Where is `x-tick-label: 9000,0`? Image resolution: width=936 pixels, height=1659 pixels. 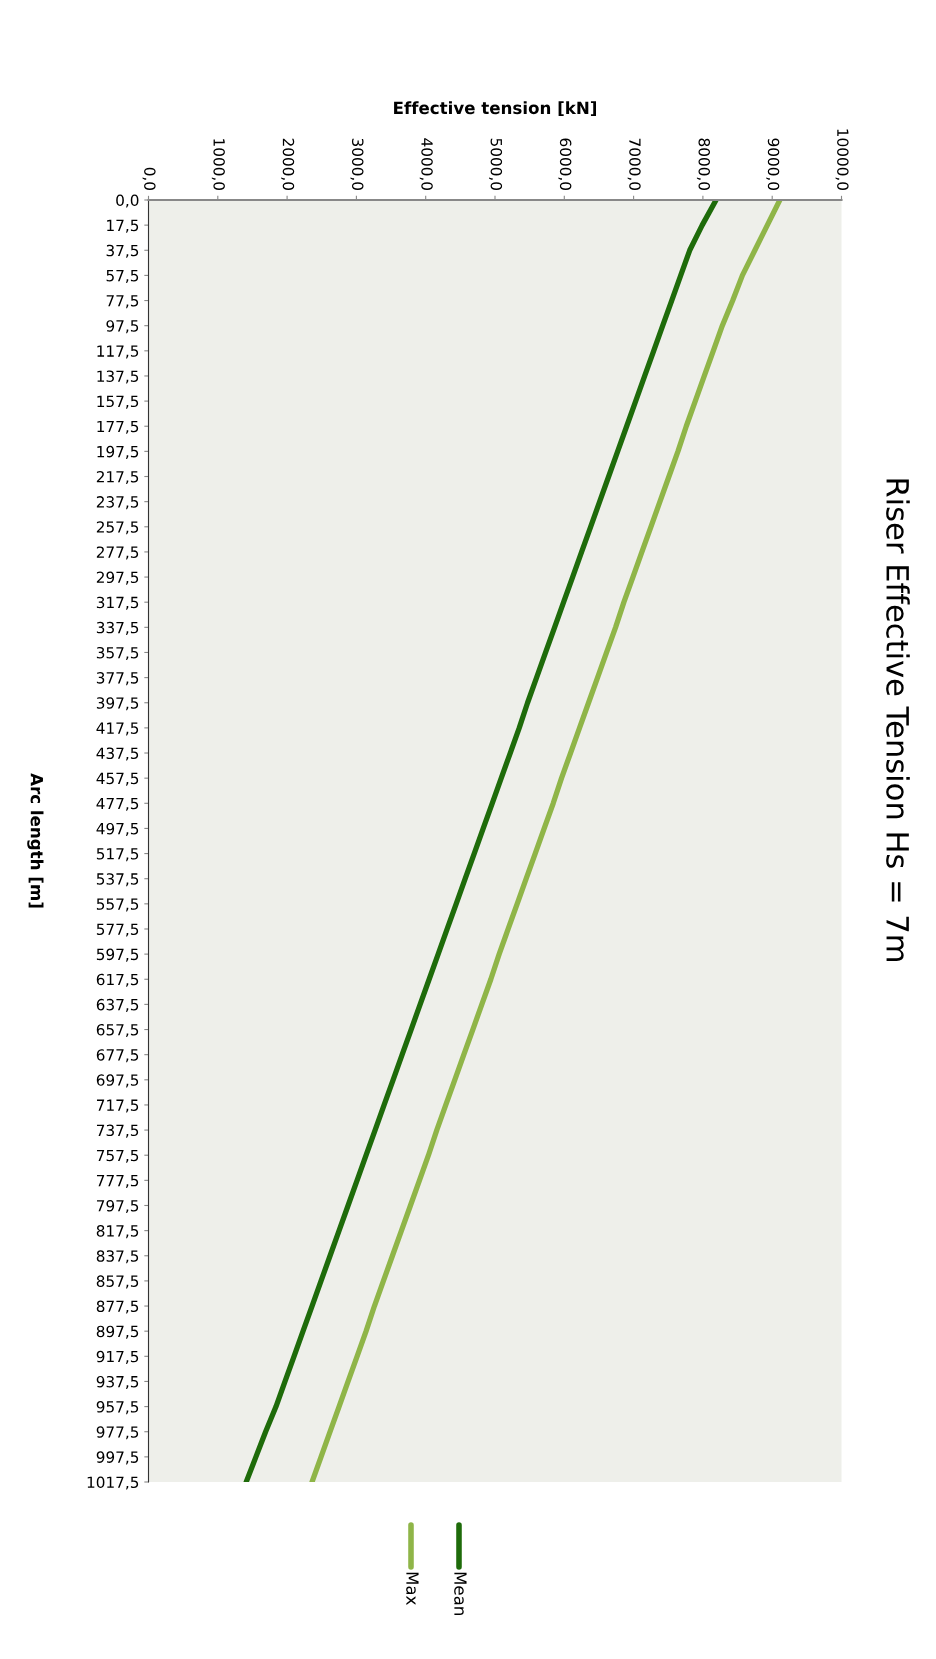
x-tick-label: 9000,0 is located at coordinates (773, 164).